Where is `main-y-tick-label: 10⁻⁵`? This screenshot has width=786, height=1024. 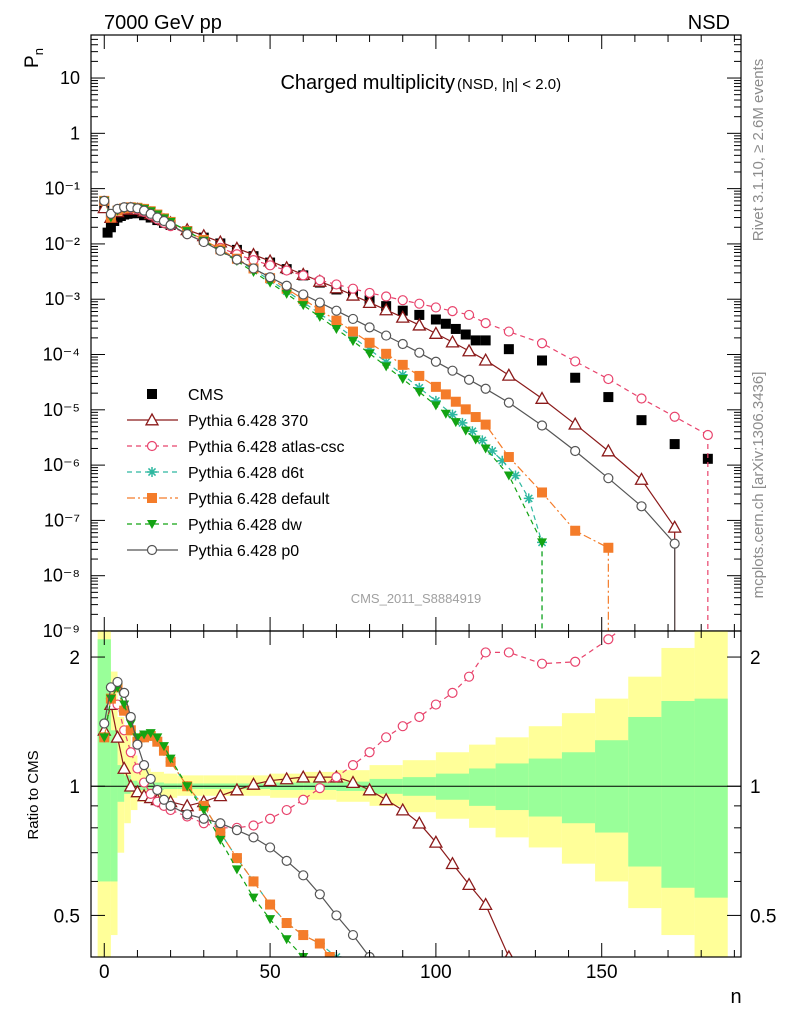
main-y-tick-label: 10⁻⁵ is located at coordinates (61, 410).